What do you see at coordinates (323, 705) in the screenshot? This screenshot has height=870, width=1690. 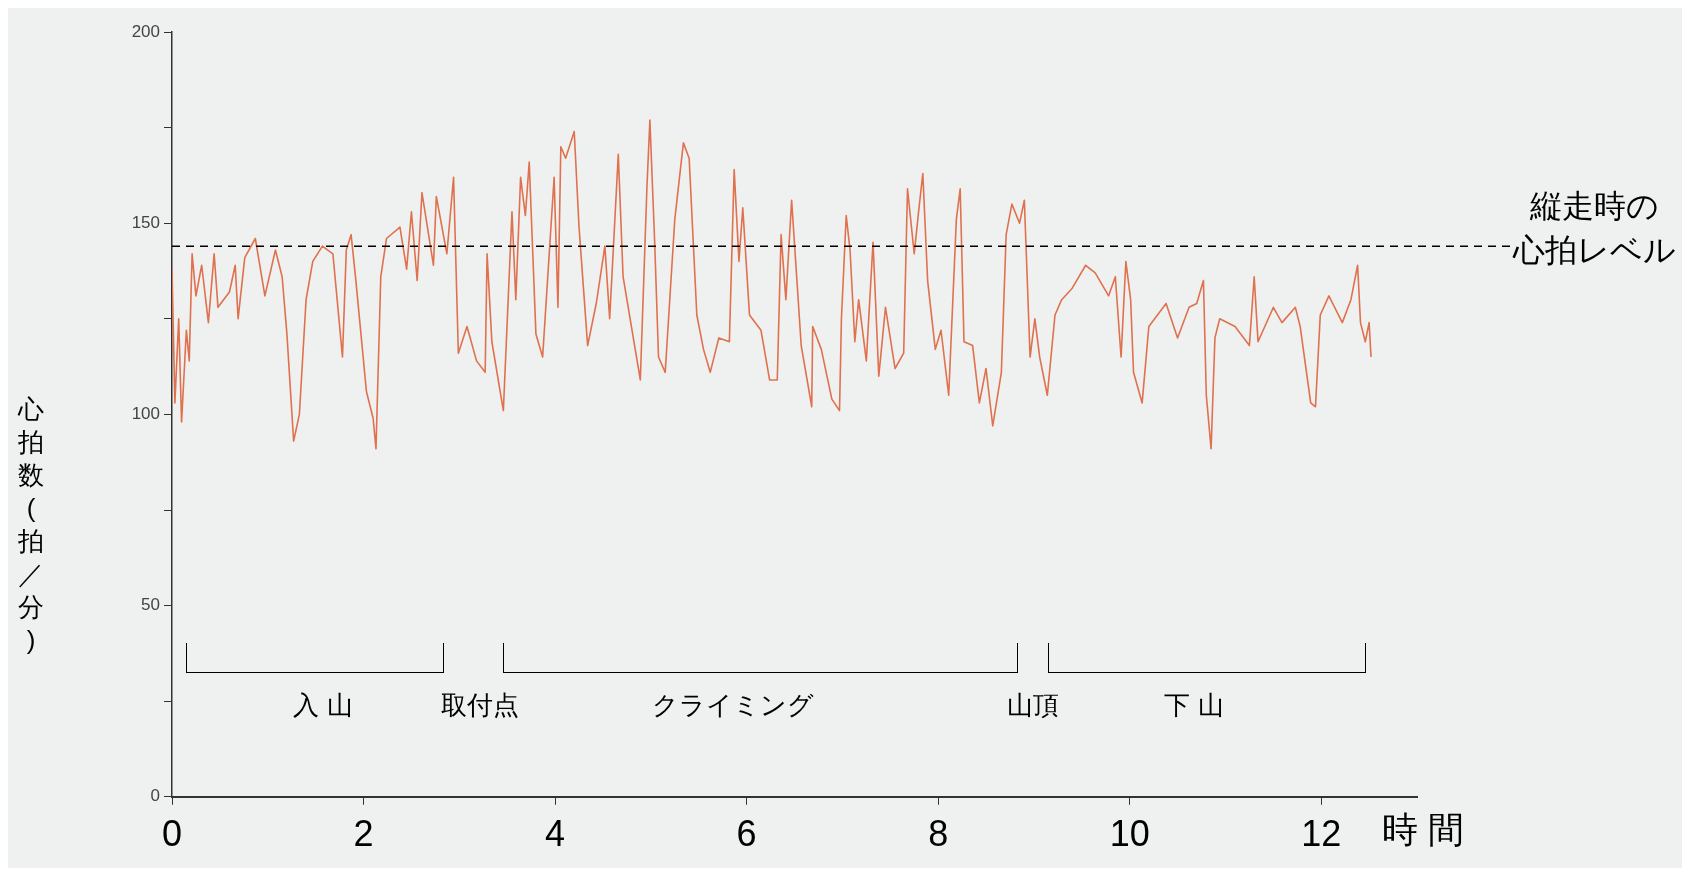 I see `annotation: 入 山` at bounding box center [323, 705].